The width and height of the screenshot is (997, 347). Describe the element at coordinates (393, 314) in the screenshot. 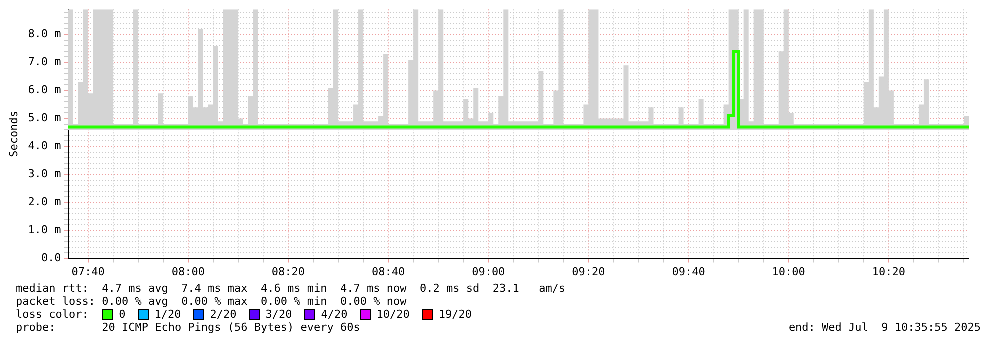

I see `legend-label: 10/20` at that location.